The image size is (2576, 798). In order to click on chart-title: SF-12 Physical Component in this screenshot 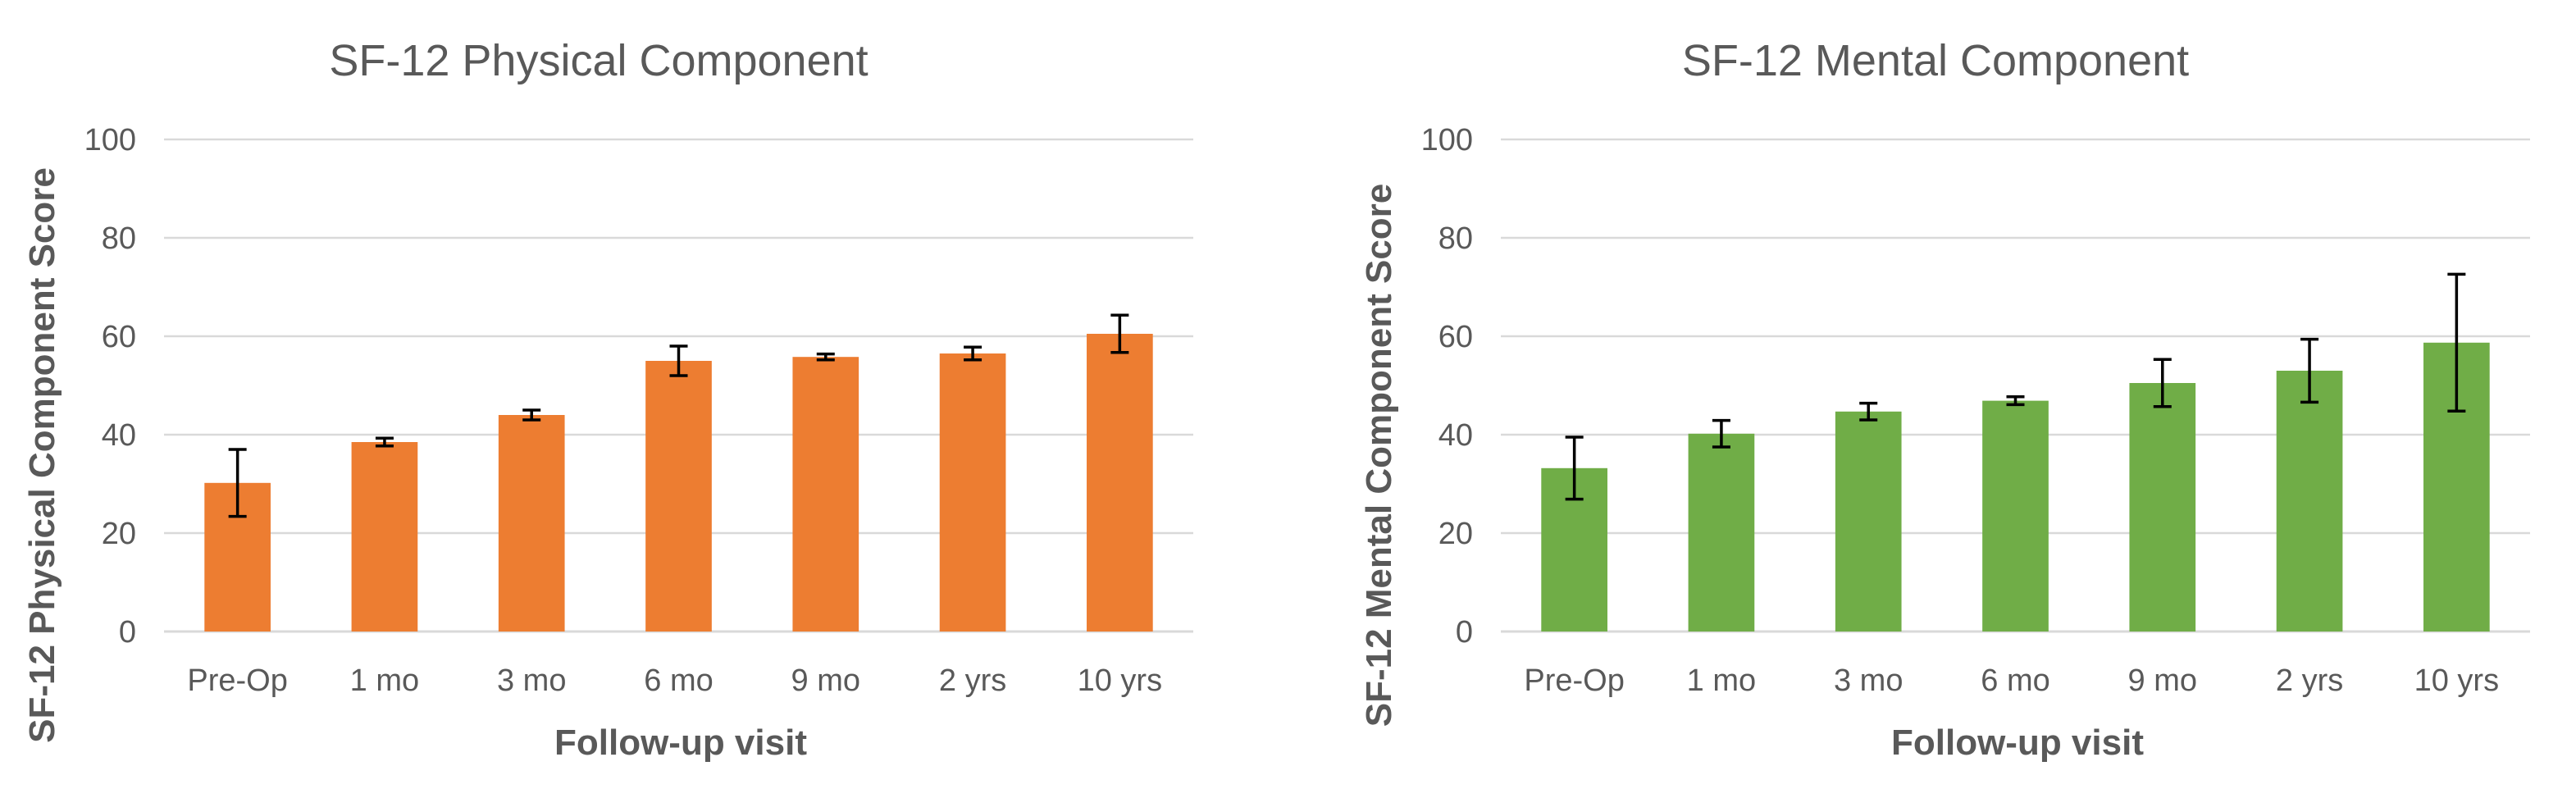, I will do `click(598, 60)`.